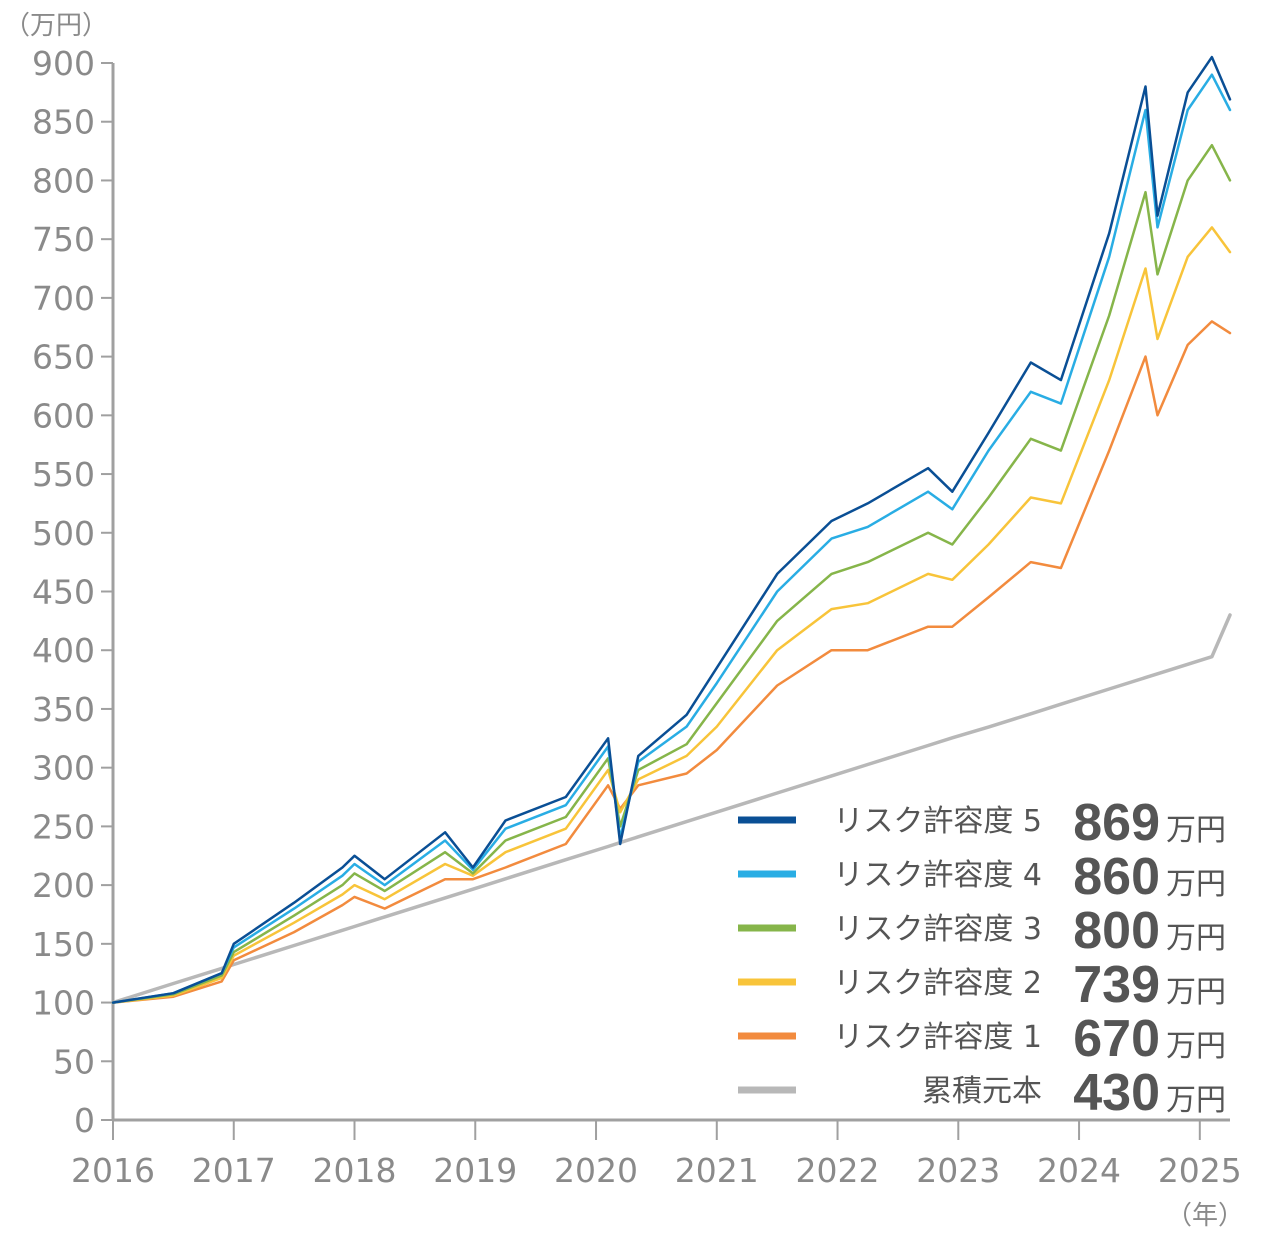 This screenshot has width=1280, height=1240. What do you see at coordinates (63, 415) in the screenshot?
I see `y-tick-label: 600` at bounding box center [63, 415].